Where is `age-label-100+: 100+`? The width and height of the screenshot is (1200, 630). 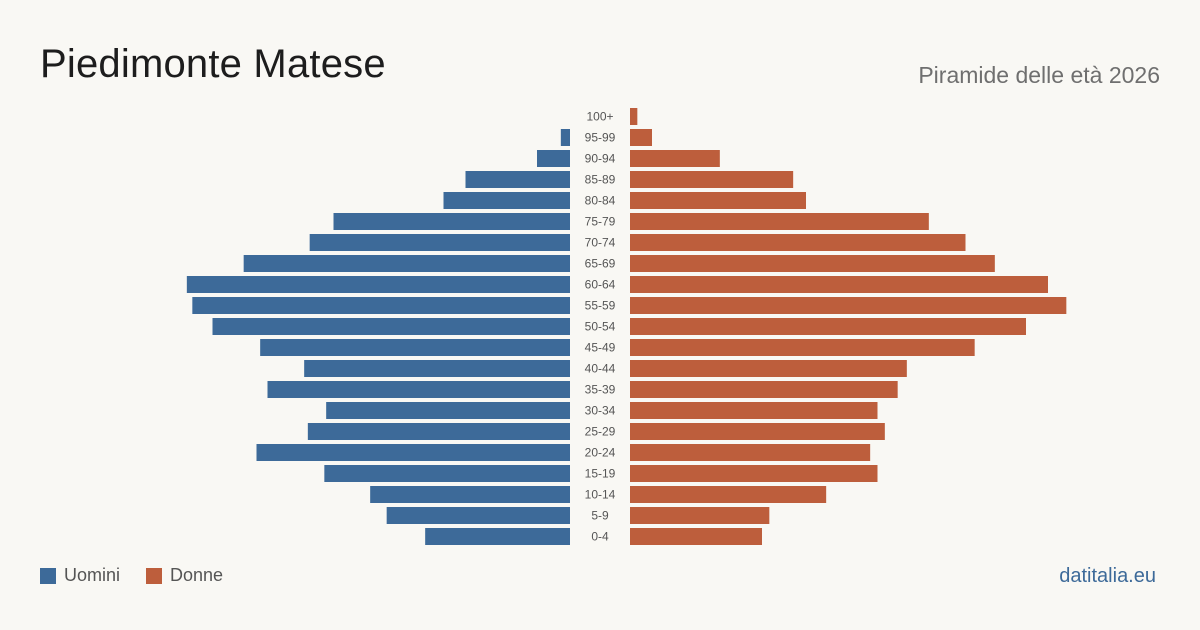 age-label-100+: 100+ is located at coordinates (599, 117).